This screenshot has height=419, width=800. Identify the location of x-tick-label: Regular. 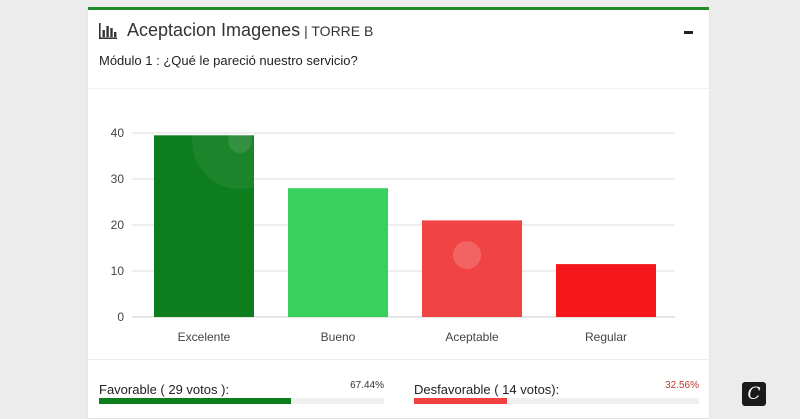
(606, 337).